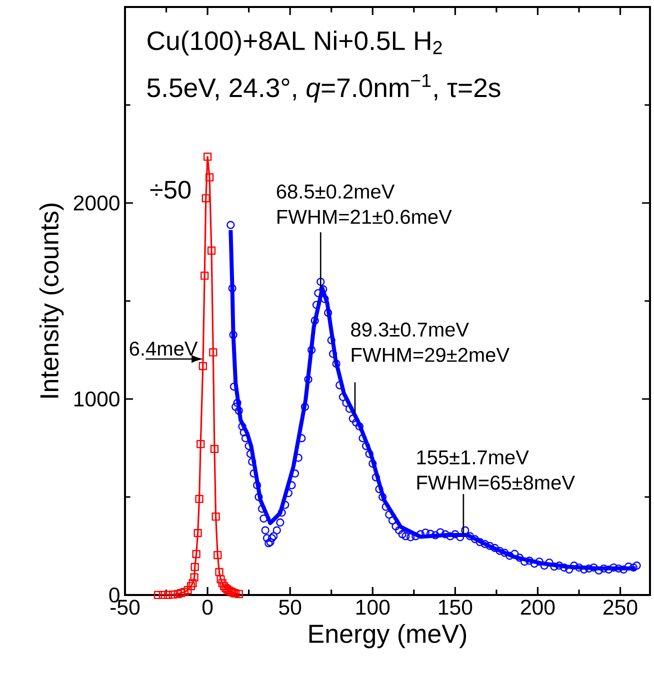 This screenshot has width=654, height=690. Describe the element at coordinates (207, 607) in the screenshot. I see `x-tick-label: 0` at that location.